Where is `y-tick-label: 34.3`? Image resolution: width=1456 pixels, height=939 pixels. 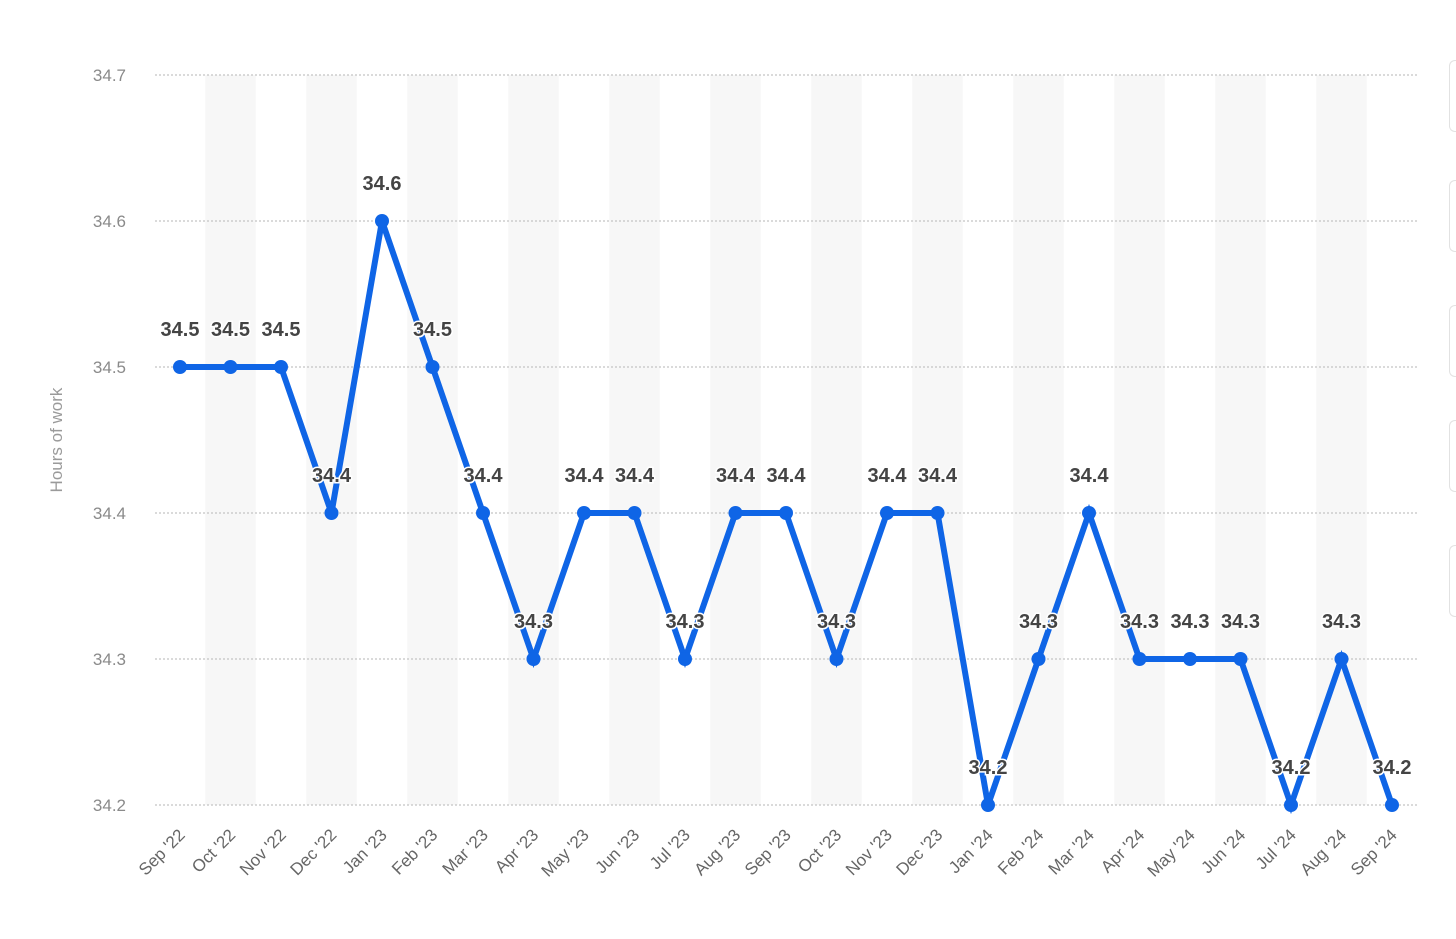
y-tick-label: 34.3 is located at coordinates (109, 659).